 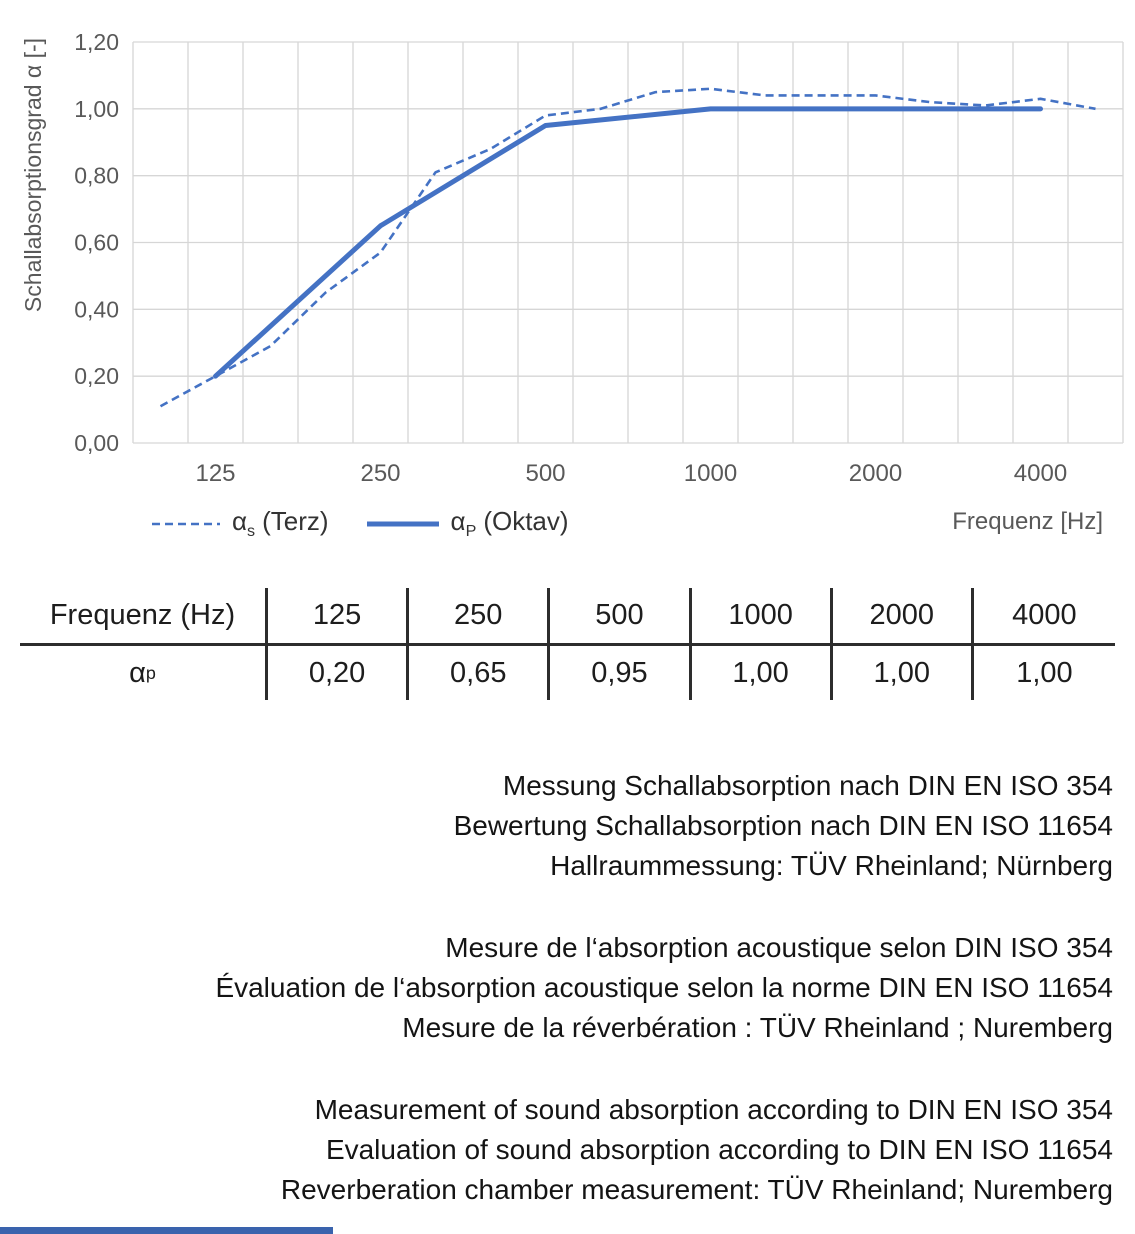 What do you see at coordinates (360, 523) in the screenshot?
I see `chart-legend: αs (Terz) αP (Oktav)` at bounding box center [360, 523].